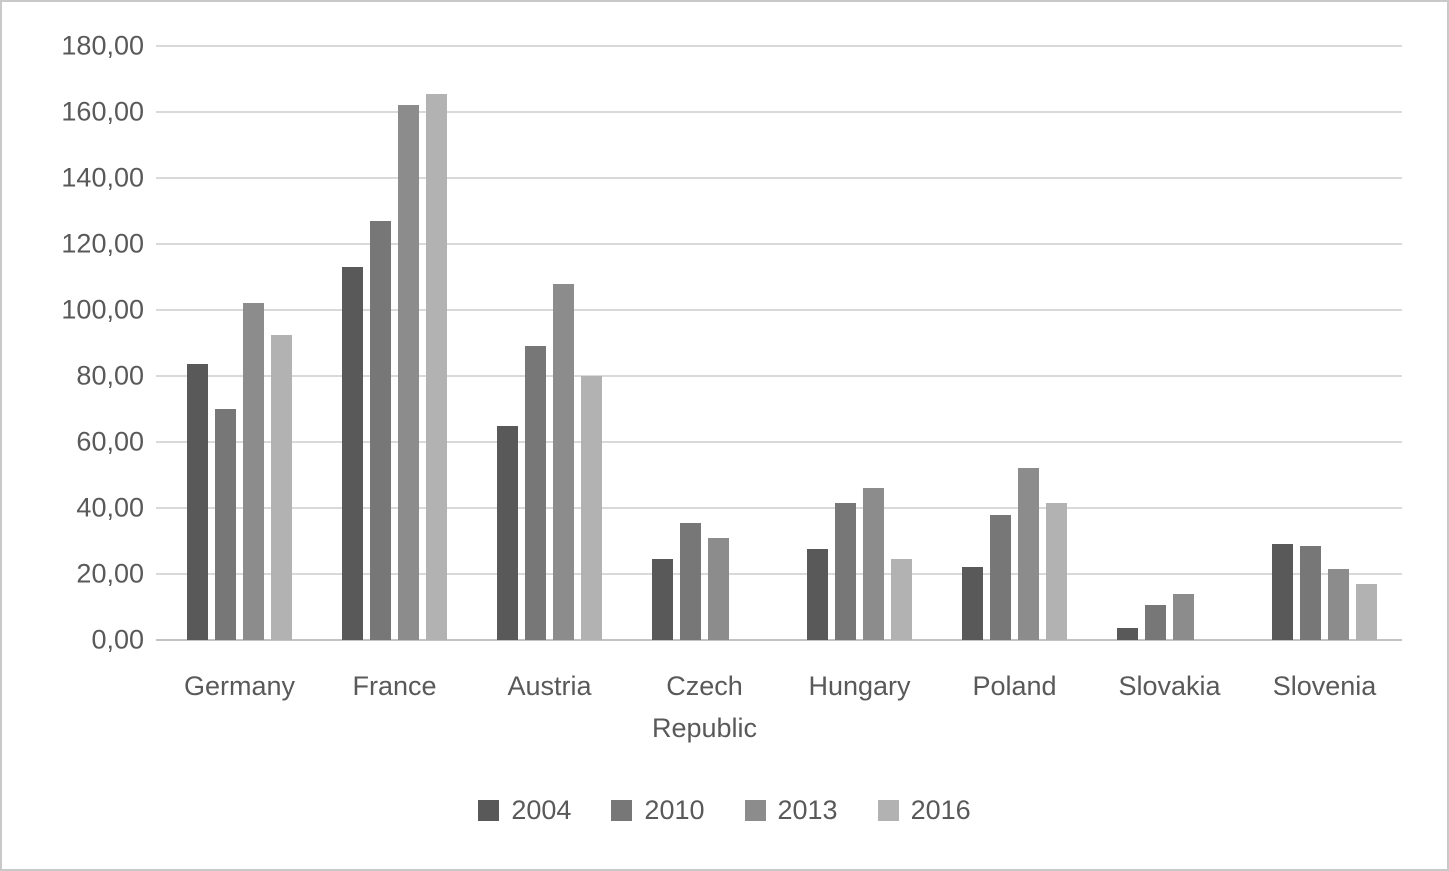 The image size is (1449, 871). Describe the element at coordinates (102, 177) in the screenshot. I see `y-axis-tick-label: 140,00` at that location.